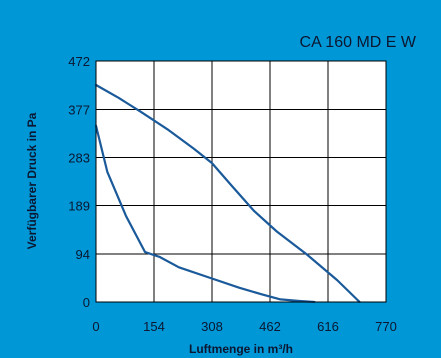 This screenshot has height=358, width=441. What do you see at coordinates (32, 180) in the screenshot?
I see `y-axis-label: Verfügbarer Druck in Pa` at bounding box center [32, 180].